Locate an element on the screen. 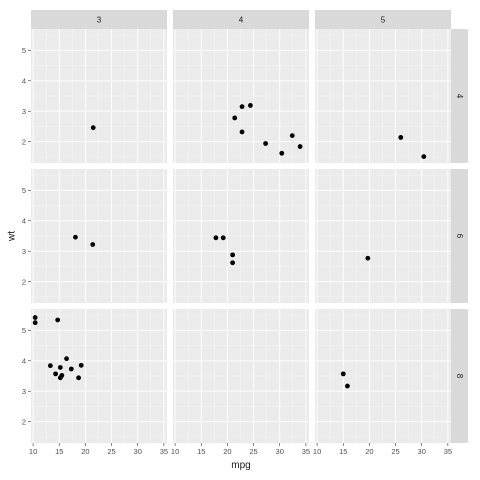 The width and height of the screenshot is (480, 480). y-axis-title: wt is located at coordinates (12, 236).